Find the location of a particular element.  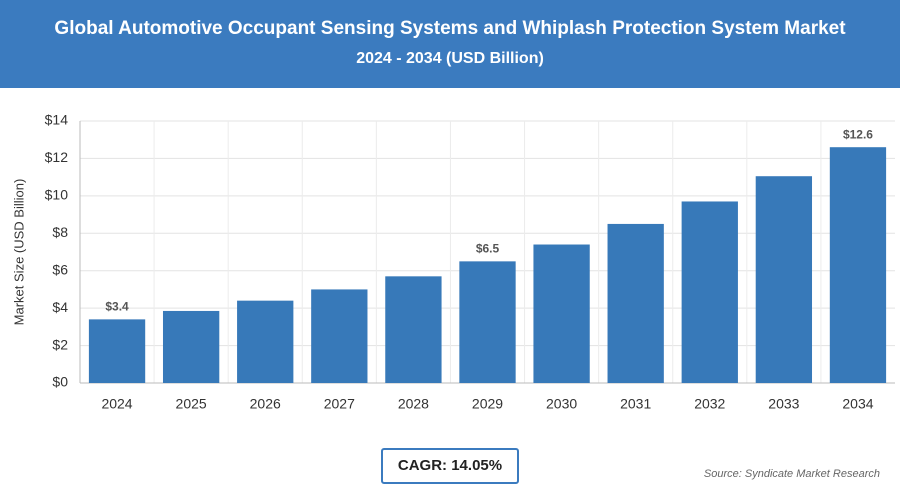

x-tick-label: 2032 is located at coordinates (709, 404).